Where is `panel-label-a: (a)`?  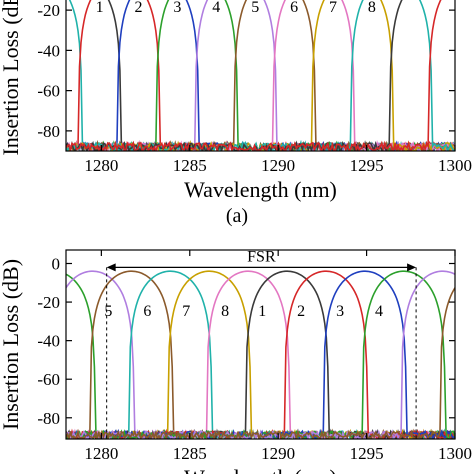
panel-label-a: (a) is located at coordinates (237, 216).